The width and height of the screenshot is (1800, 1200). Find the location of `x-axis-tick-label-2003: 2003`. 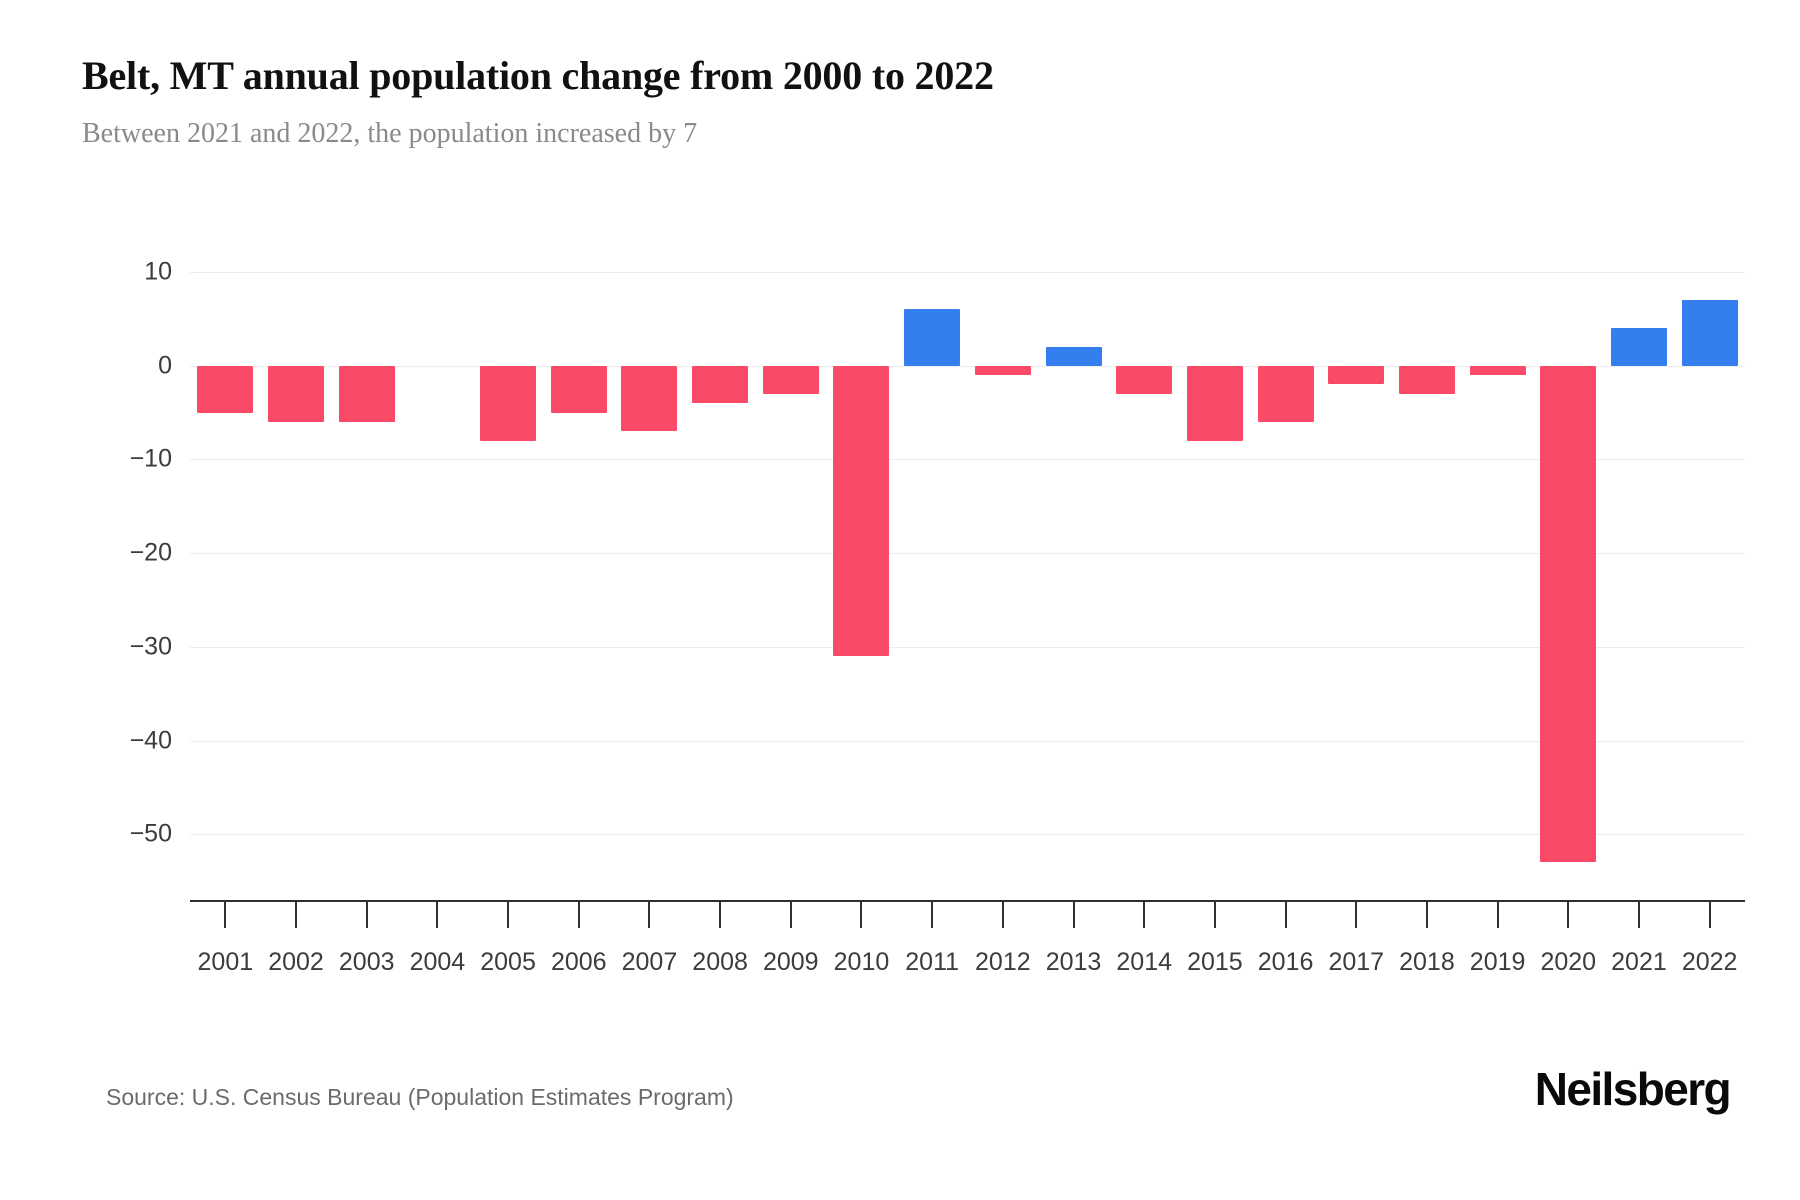

x-axis-tick-label-2003: 2003 is located at coordinates (366, 962).